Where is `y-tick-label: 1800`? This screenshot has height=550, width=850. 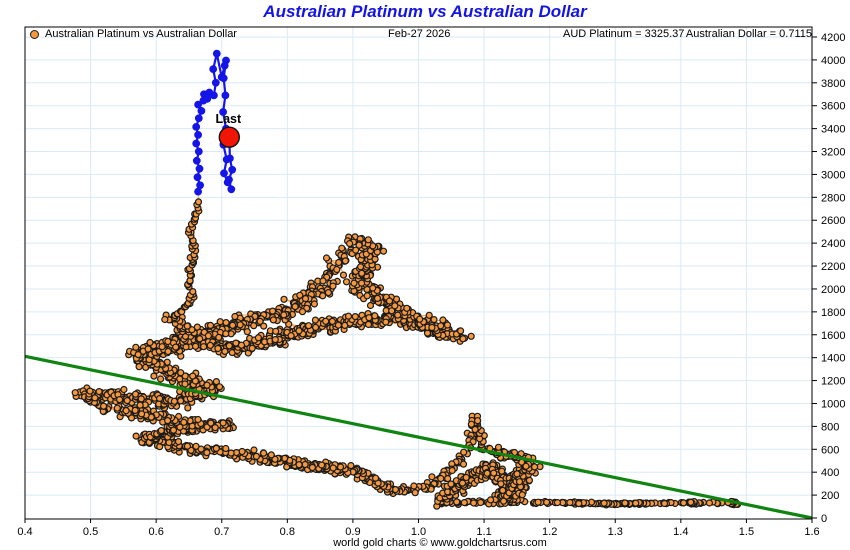
y-tick-label: 1800 is located at coordinates (833, 313).